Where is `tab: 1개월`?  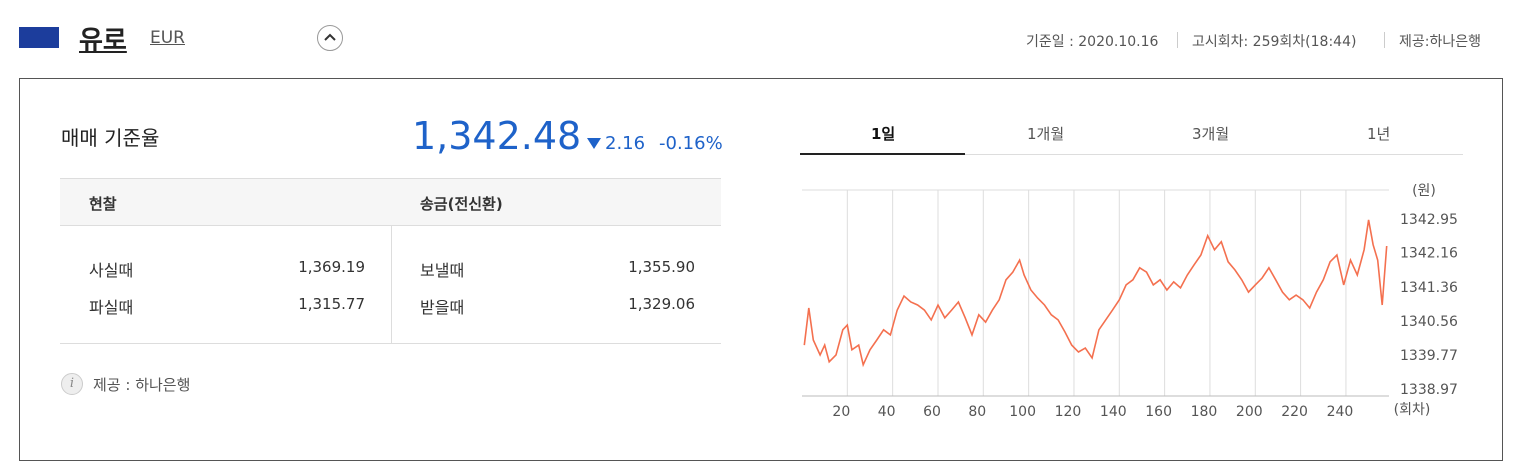 tab: 1개월 is located at coordinates (1046, 134).